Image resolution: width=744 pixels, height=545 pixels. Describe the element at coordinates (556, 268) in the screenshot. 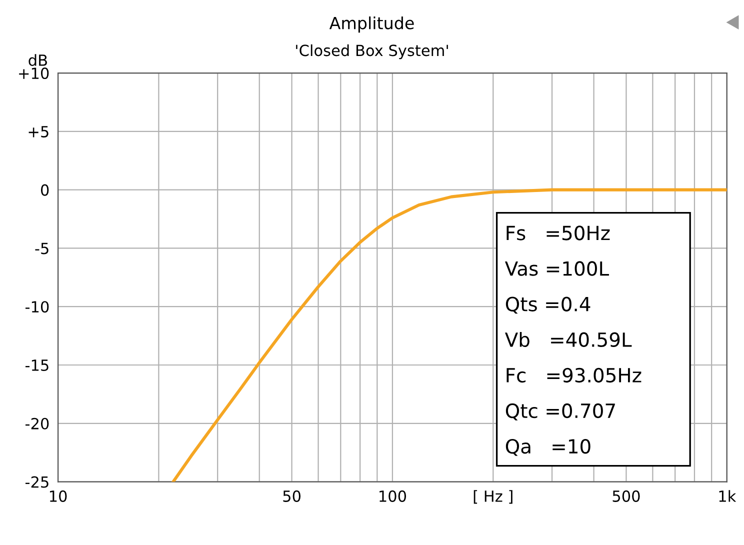

I see `annotation: Vas =100L` at that location.